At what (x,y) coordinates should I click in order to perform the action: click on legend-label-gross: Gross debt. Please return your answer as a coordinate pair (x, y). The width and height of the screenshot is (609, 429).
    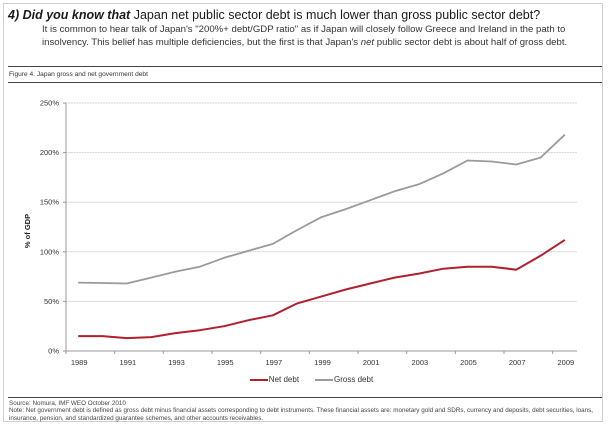
    Looking at the image, I should click on (354, 379).